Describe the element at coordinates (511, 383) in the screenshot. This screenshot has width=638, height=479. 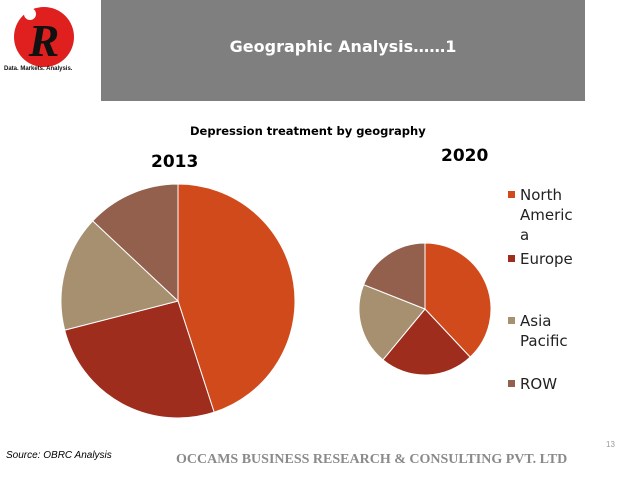
I see `legend-swatch-row` at that location.